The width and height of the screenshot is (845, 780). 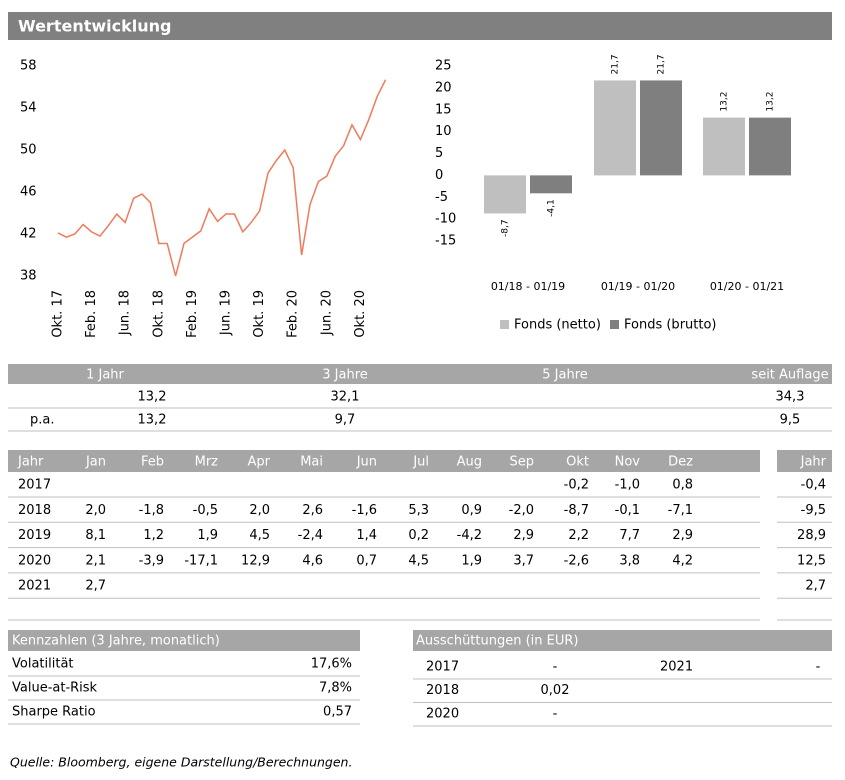 I want to click on cell: 4,2, so click(x=682, y=560).